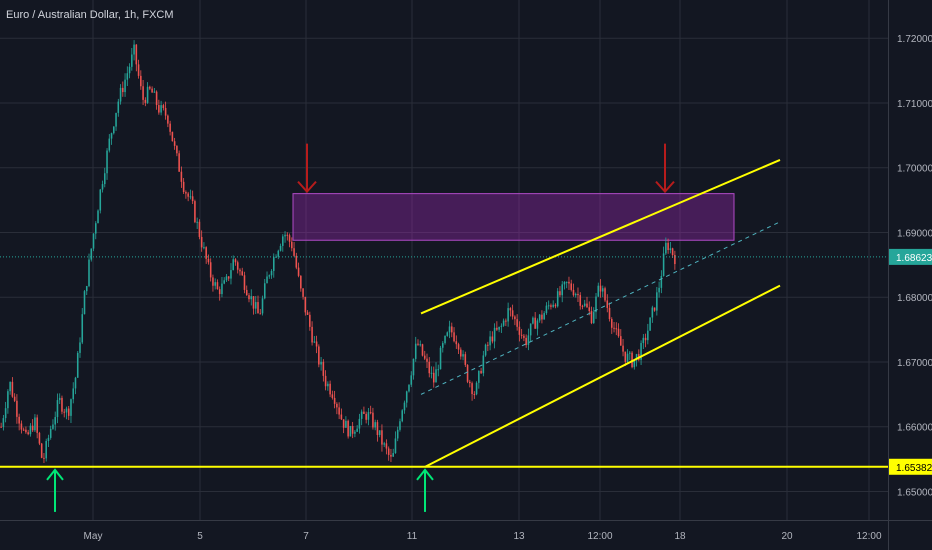  What do you see at coordinates (914, 493) in the screenshot?
I see `price-tick-label: 1.65000` at bounding box center [914, 493].